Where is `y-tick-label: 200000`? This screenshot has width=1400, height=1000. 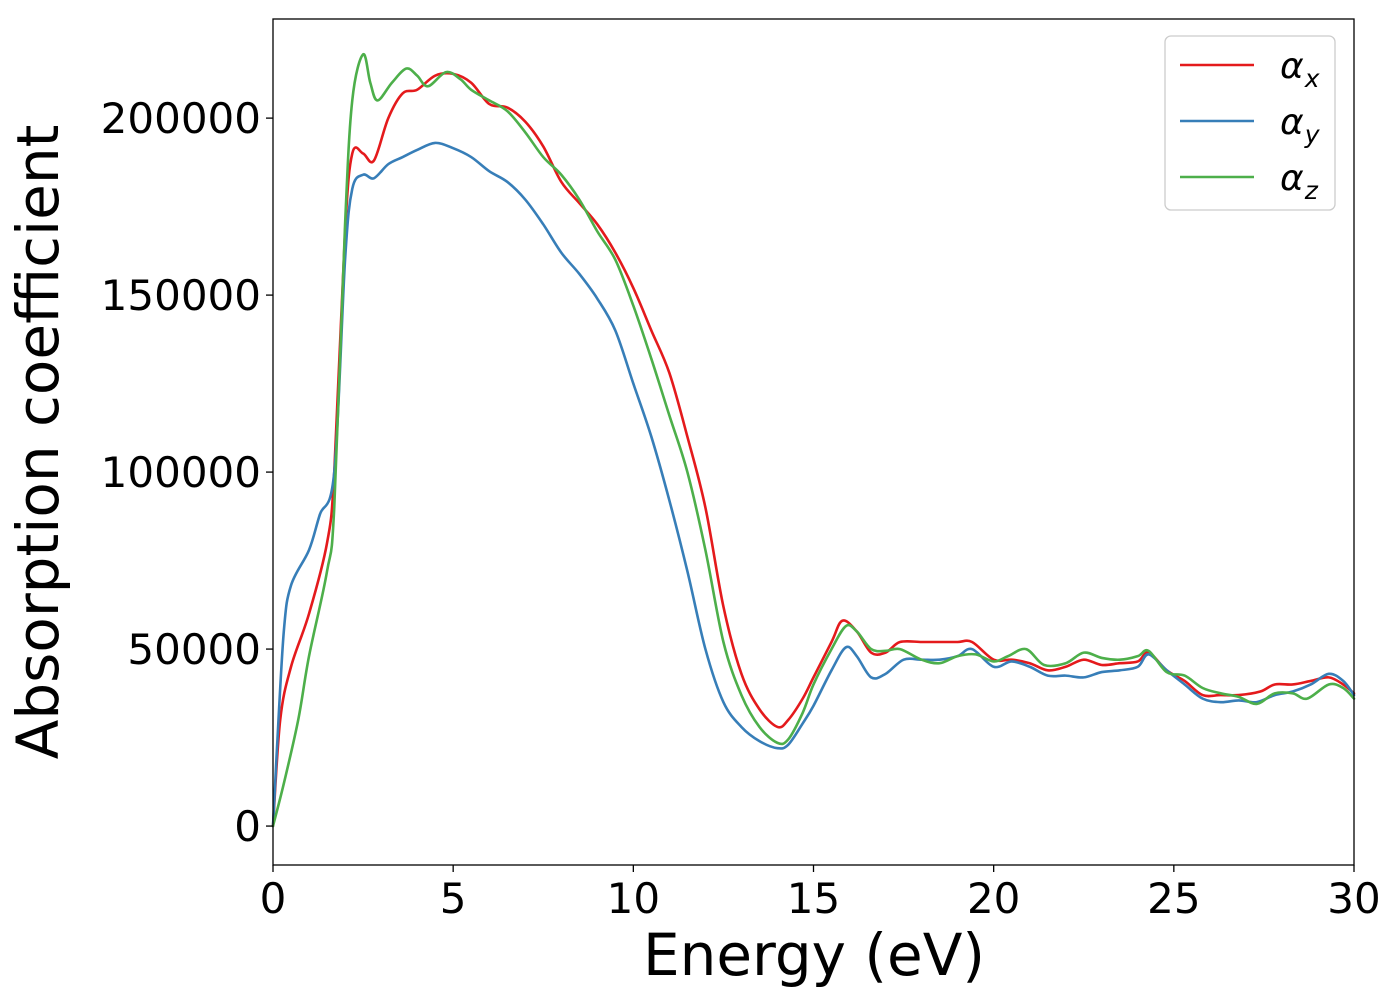
y-tick-label: 200000 is located at coordinates (181, 118).